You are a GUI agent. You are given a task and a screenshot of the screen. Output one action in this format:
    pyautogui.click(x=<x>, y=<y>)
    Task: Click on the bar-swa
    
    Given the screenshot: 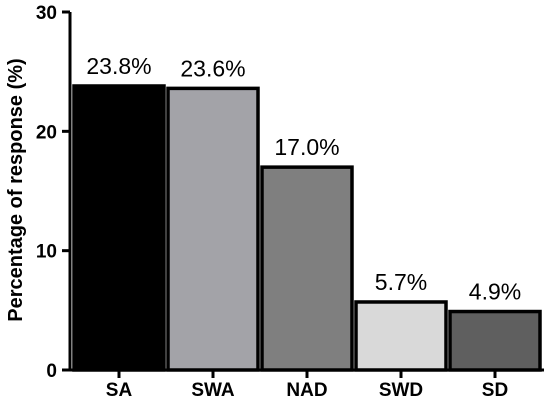 What is the action you would take?
    pyautogui.click(x=213, y=229)
    